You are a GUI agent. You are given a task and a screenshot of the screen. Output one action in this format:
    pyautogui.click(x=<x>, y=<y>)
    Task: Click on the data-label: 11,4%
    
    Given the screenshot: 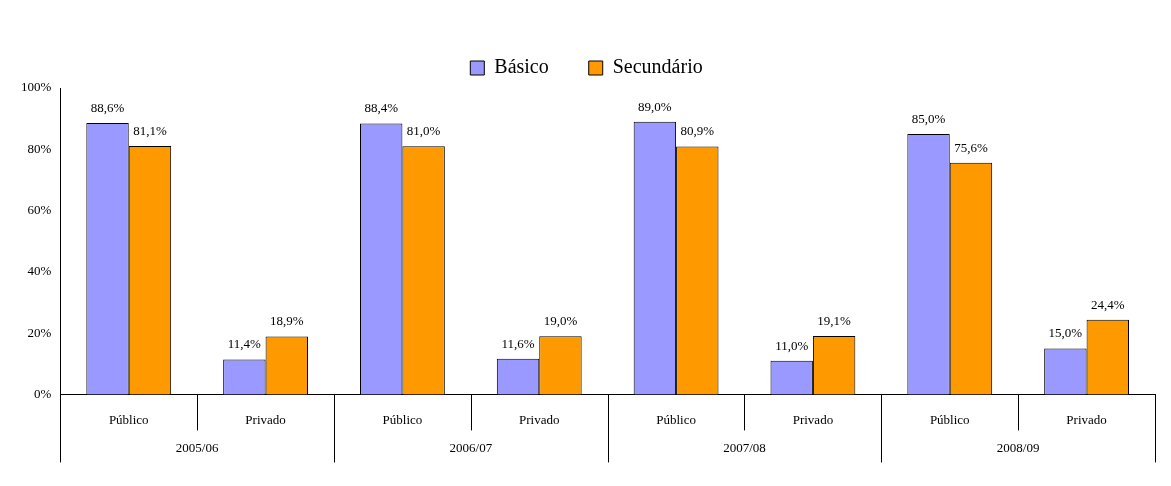 What is the action you would take?
    pyautogui.click(x=244, y=344)
    